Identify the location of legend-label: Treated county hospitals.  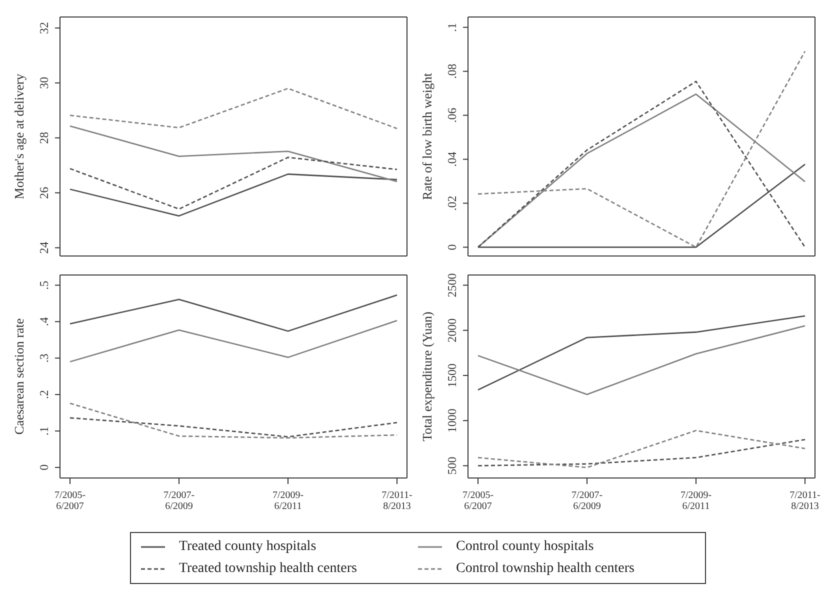
(247, 547).